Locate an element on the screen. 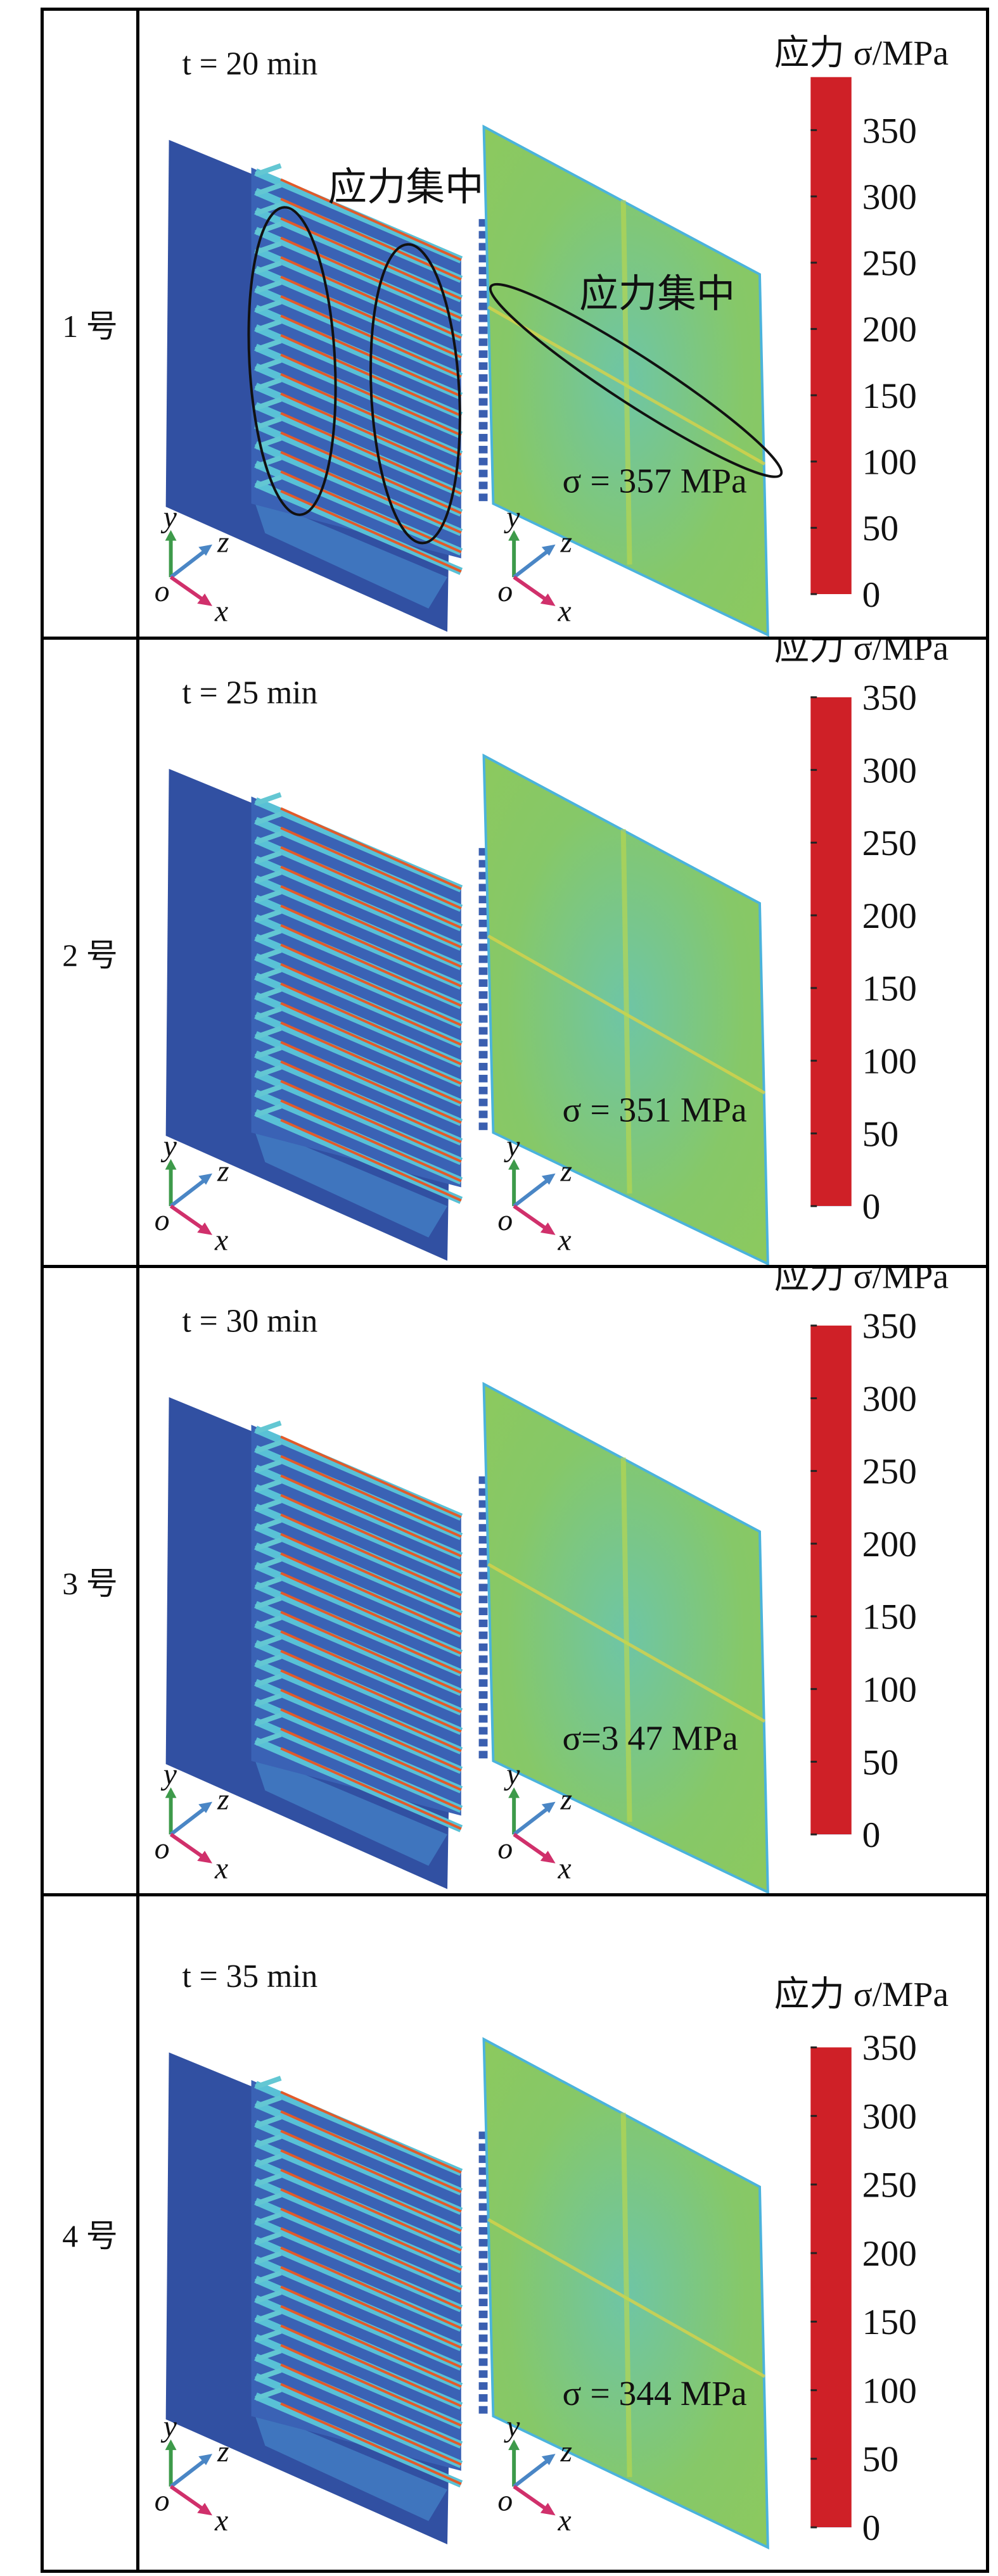 The width and height of the screenshot is (998, 2576). colorbar-title: 应力 σ/MPa is located at coordinates (862, 1282).